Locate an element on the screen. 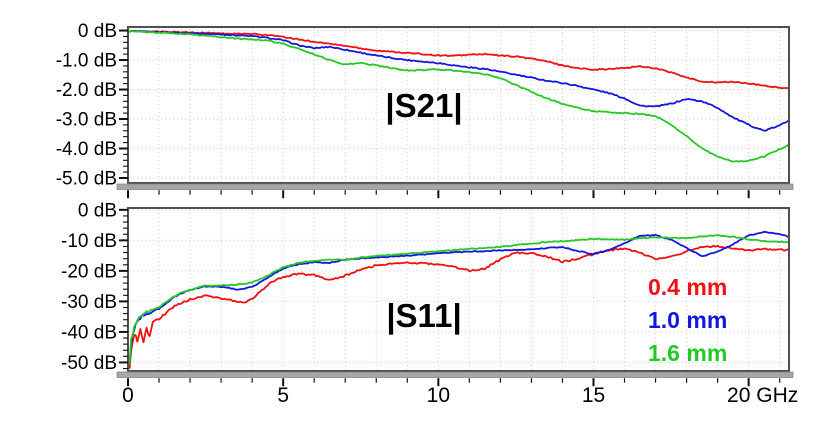  s11-y-axis-label: 0 dB is located at coordinates (97, 210).